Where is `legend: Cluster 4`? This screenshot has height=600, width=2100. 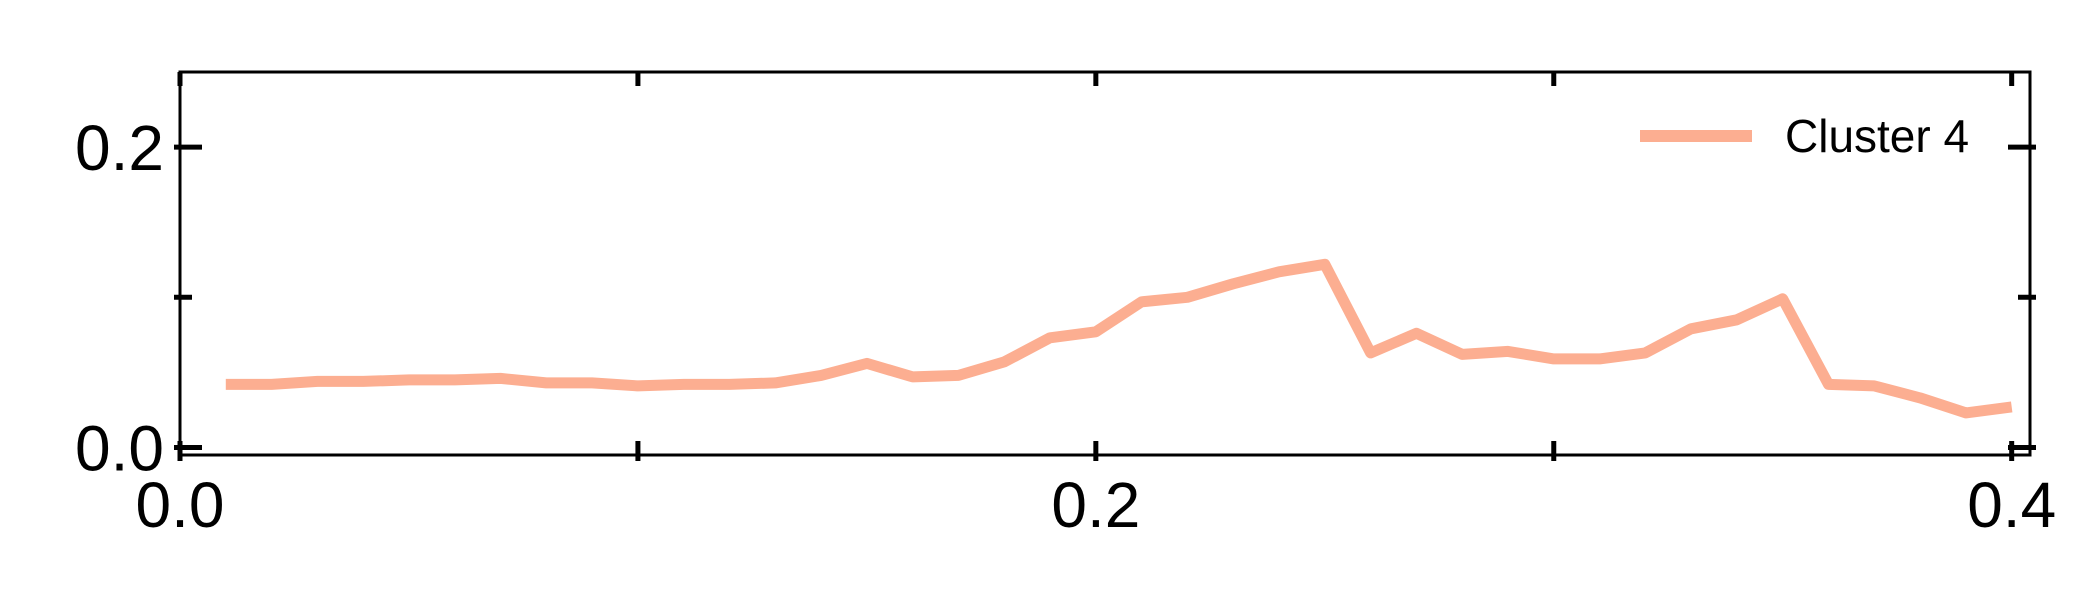
legend: Cluster 4 is located at coordinates (1804, 136).